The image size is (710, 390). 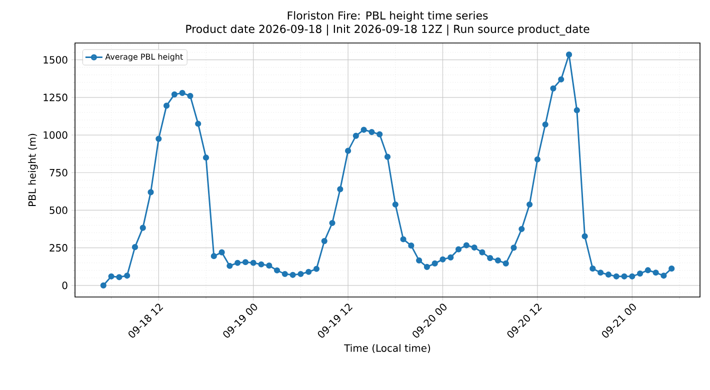 What do you see at coordinates (56, 98) in the screenshot?
I see `y-tick-label: 1250` at bounding box center [56, 98].